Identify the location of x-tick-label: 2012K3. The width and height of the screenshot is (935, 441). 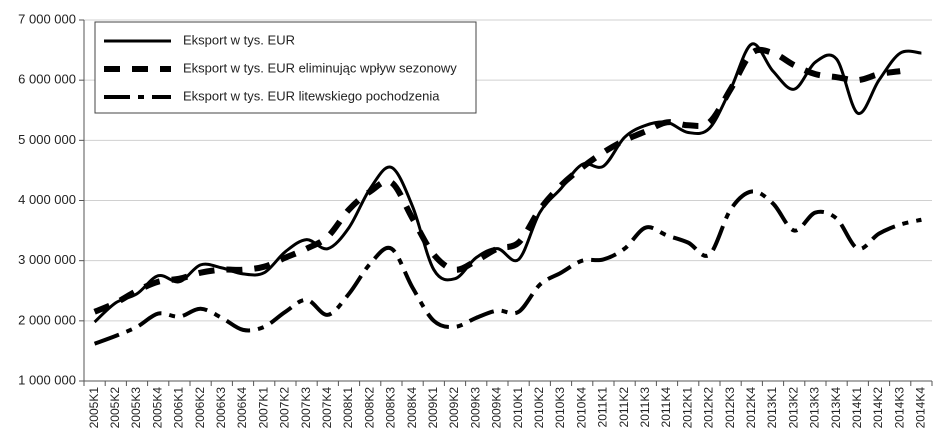
(730, 408).